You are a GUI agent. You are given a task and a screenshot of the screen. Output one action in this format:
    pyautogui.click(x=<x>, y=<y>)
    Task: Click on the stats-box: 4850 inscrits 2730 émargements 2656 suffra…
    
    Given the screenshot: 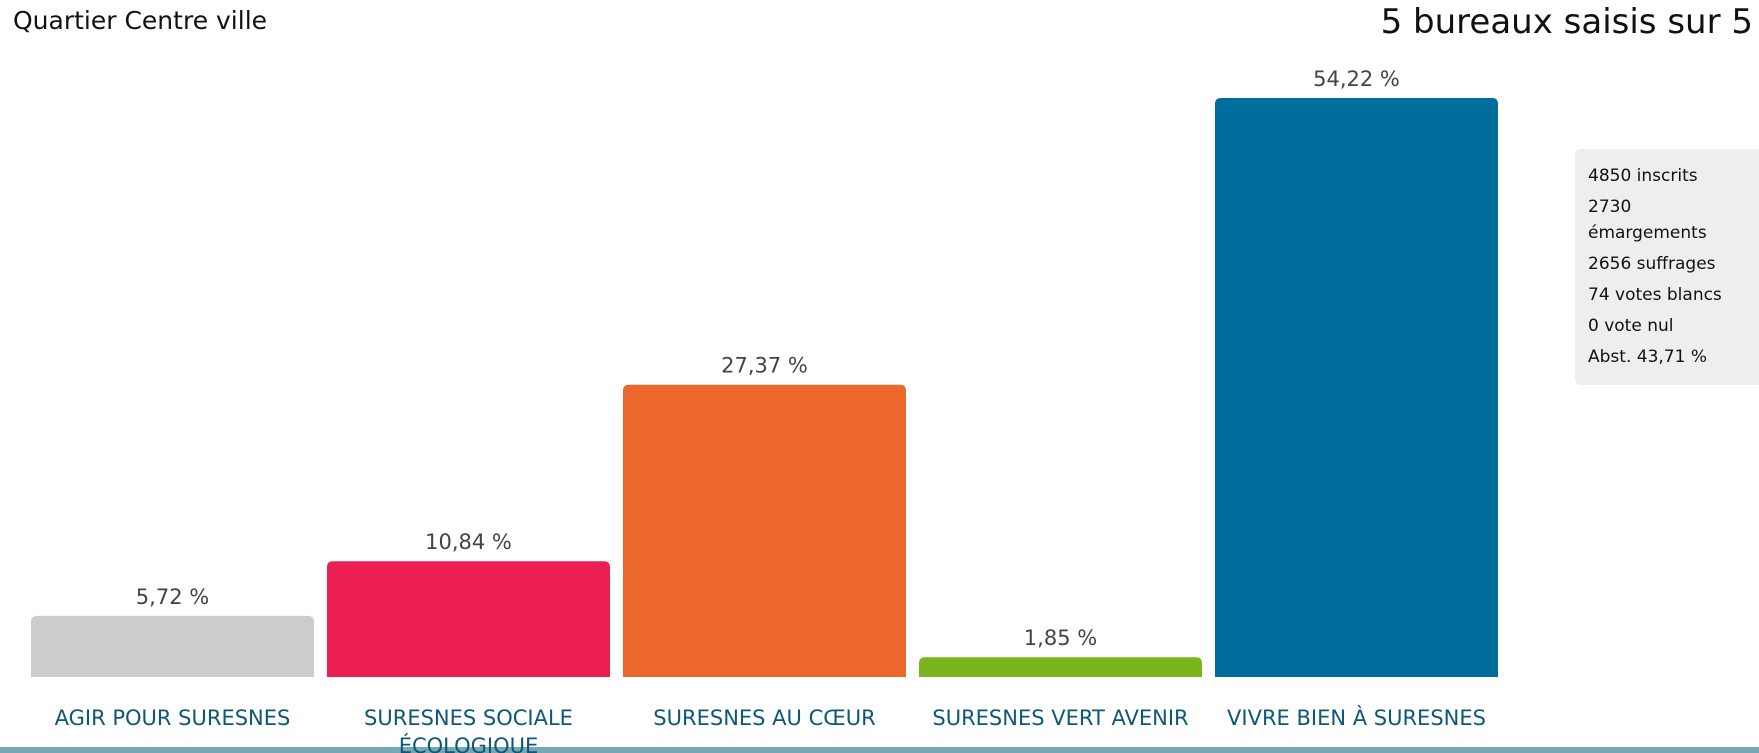 What is the action you would take?
    pyautogui.click(x=1667, y=267)
    